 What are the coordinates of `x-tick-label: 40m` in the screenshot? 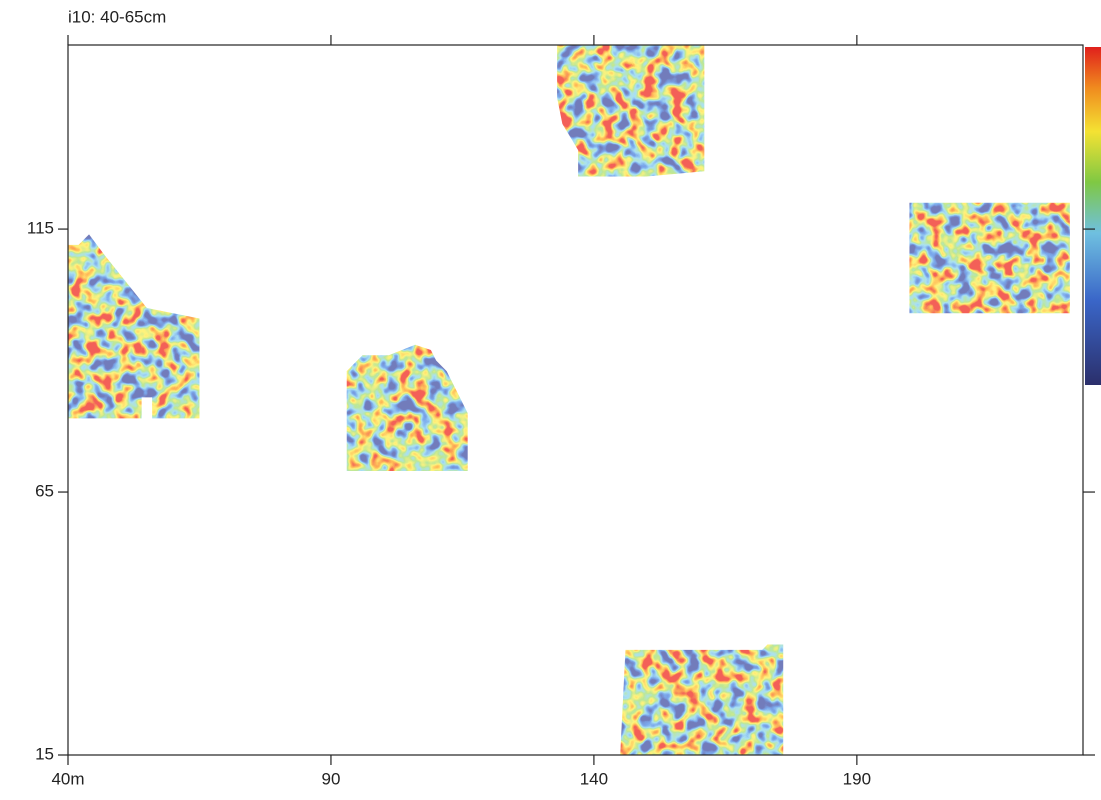 It's located at (67, 778).